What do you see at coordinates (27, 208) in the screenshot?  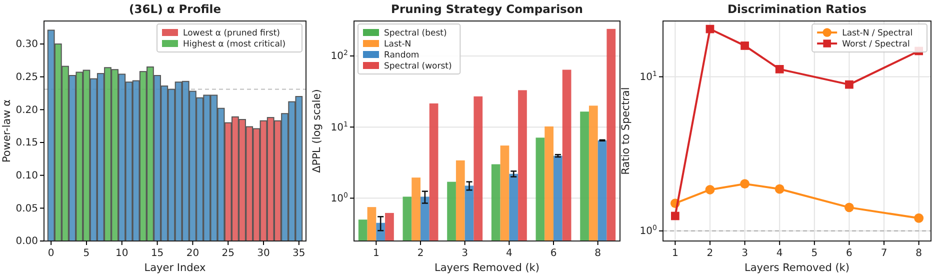 I see `y-tick-label: 0.05` at bounding box center [27, 208].